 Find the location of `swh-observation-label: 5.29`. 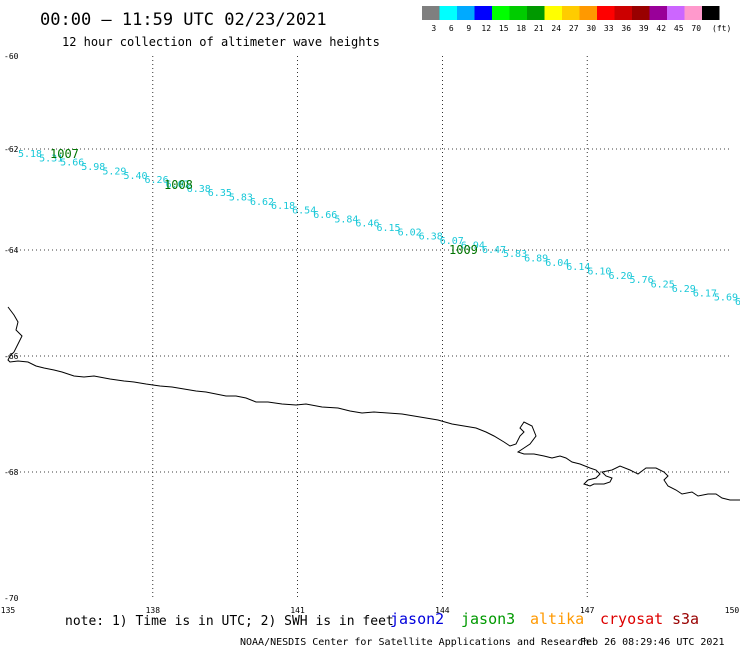

swh-observation-label: 5.29 is located at coordinates (114, 171).